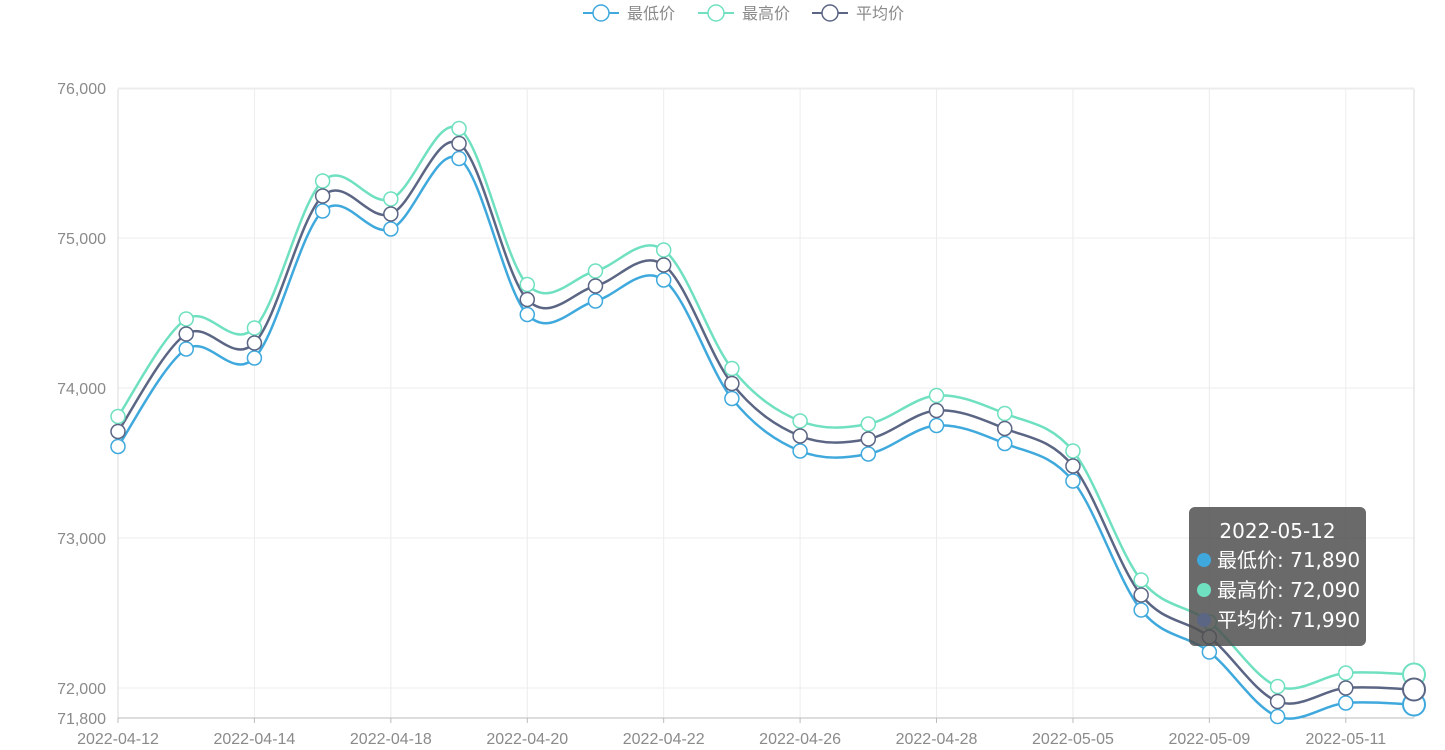  Describe the element at coordinates (1209, 739) in the screenshot. I see `x-tick-label: 2022-05-09` at that location.